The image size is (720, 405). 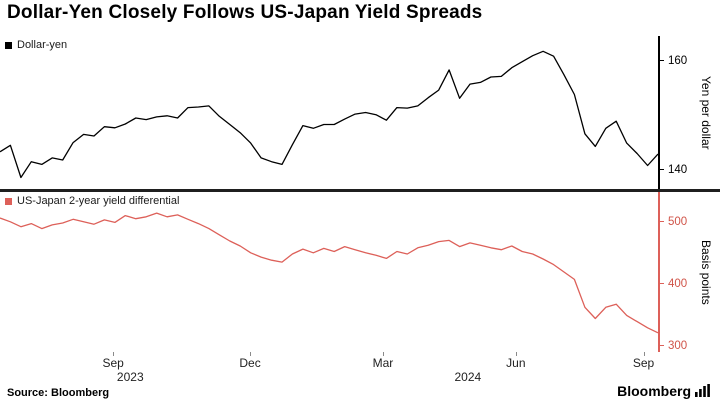 What do you see at coordinates (516, 363) in the screenshot?
I see `x-tick-label: Jun` at bounding box center [516, 363].